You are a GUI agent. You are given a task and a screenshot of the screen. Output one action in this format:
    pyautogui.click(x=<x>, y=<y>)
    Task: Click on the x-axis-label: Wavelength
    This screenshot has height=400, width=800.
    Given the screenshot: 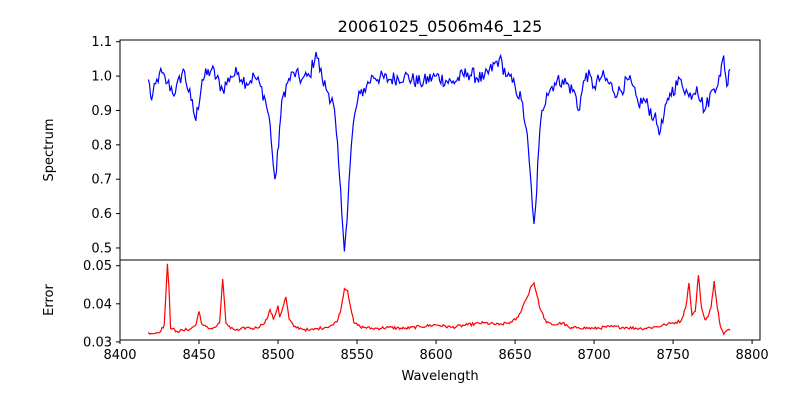 What is the action you would take?
    pyautogui.click(x=439, y=376)
    